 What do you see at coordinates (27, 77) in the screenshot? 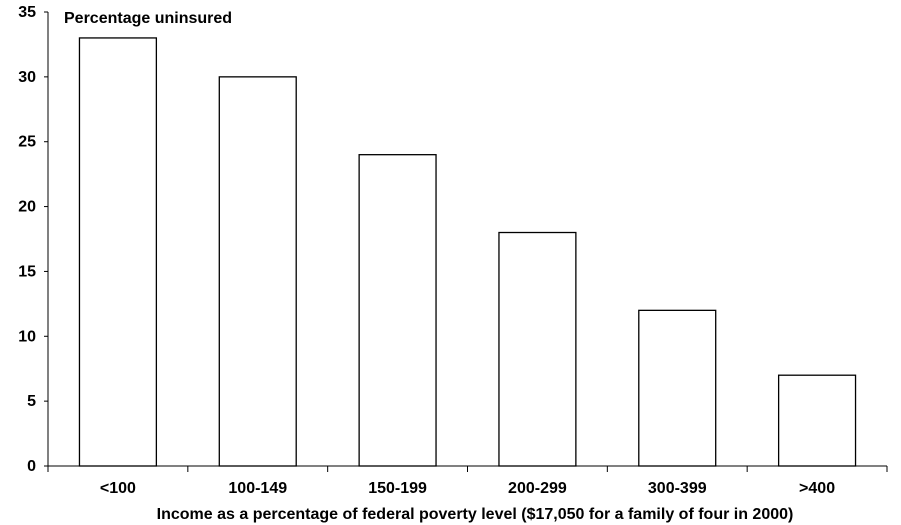
I see `y-tick-label: 30` at bounding box center [27, 77].